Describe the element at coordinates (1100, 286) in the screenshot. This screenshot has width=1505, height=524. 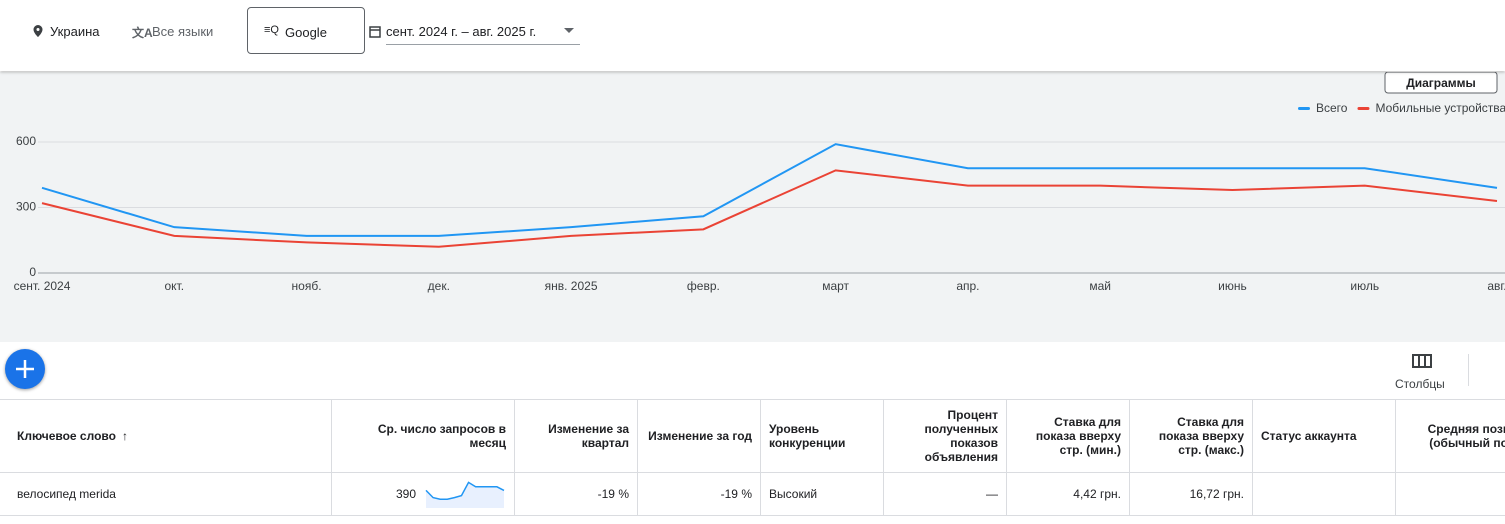
I see `x-tick-label: май` at that location.